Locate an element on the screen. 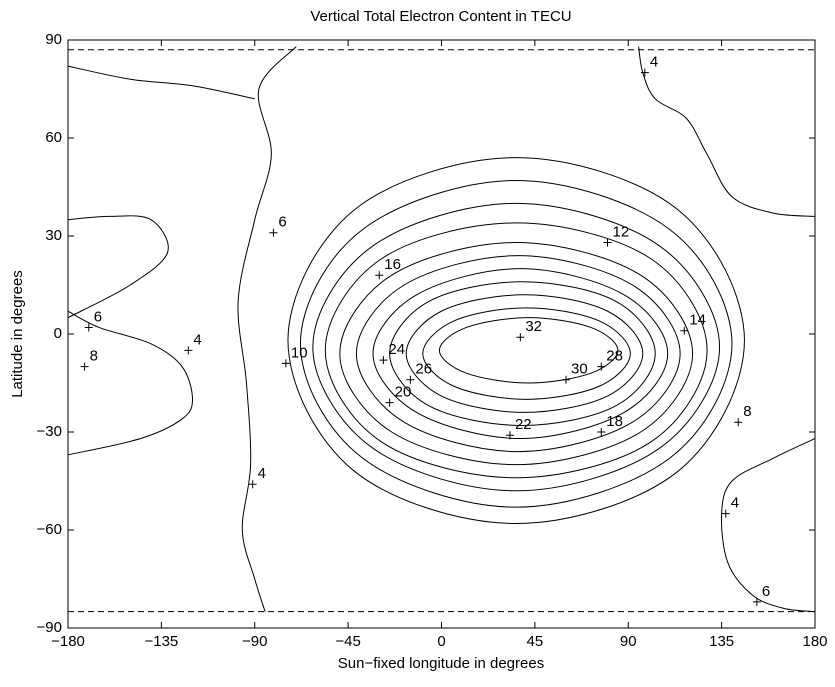 The height and width of the screenshot is (687, 835). x-tick-label: −45 is located at coordinates (347, 641).